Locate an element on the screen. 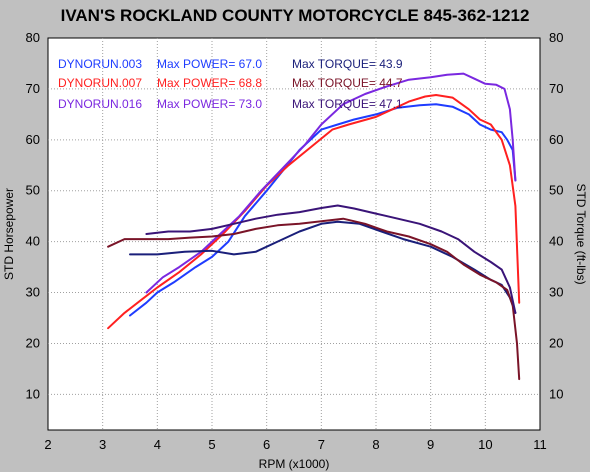  legend-torque-003: Max TORQUE= 43.9 is located at coordinates (347, 64).